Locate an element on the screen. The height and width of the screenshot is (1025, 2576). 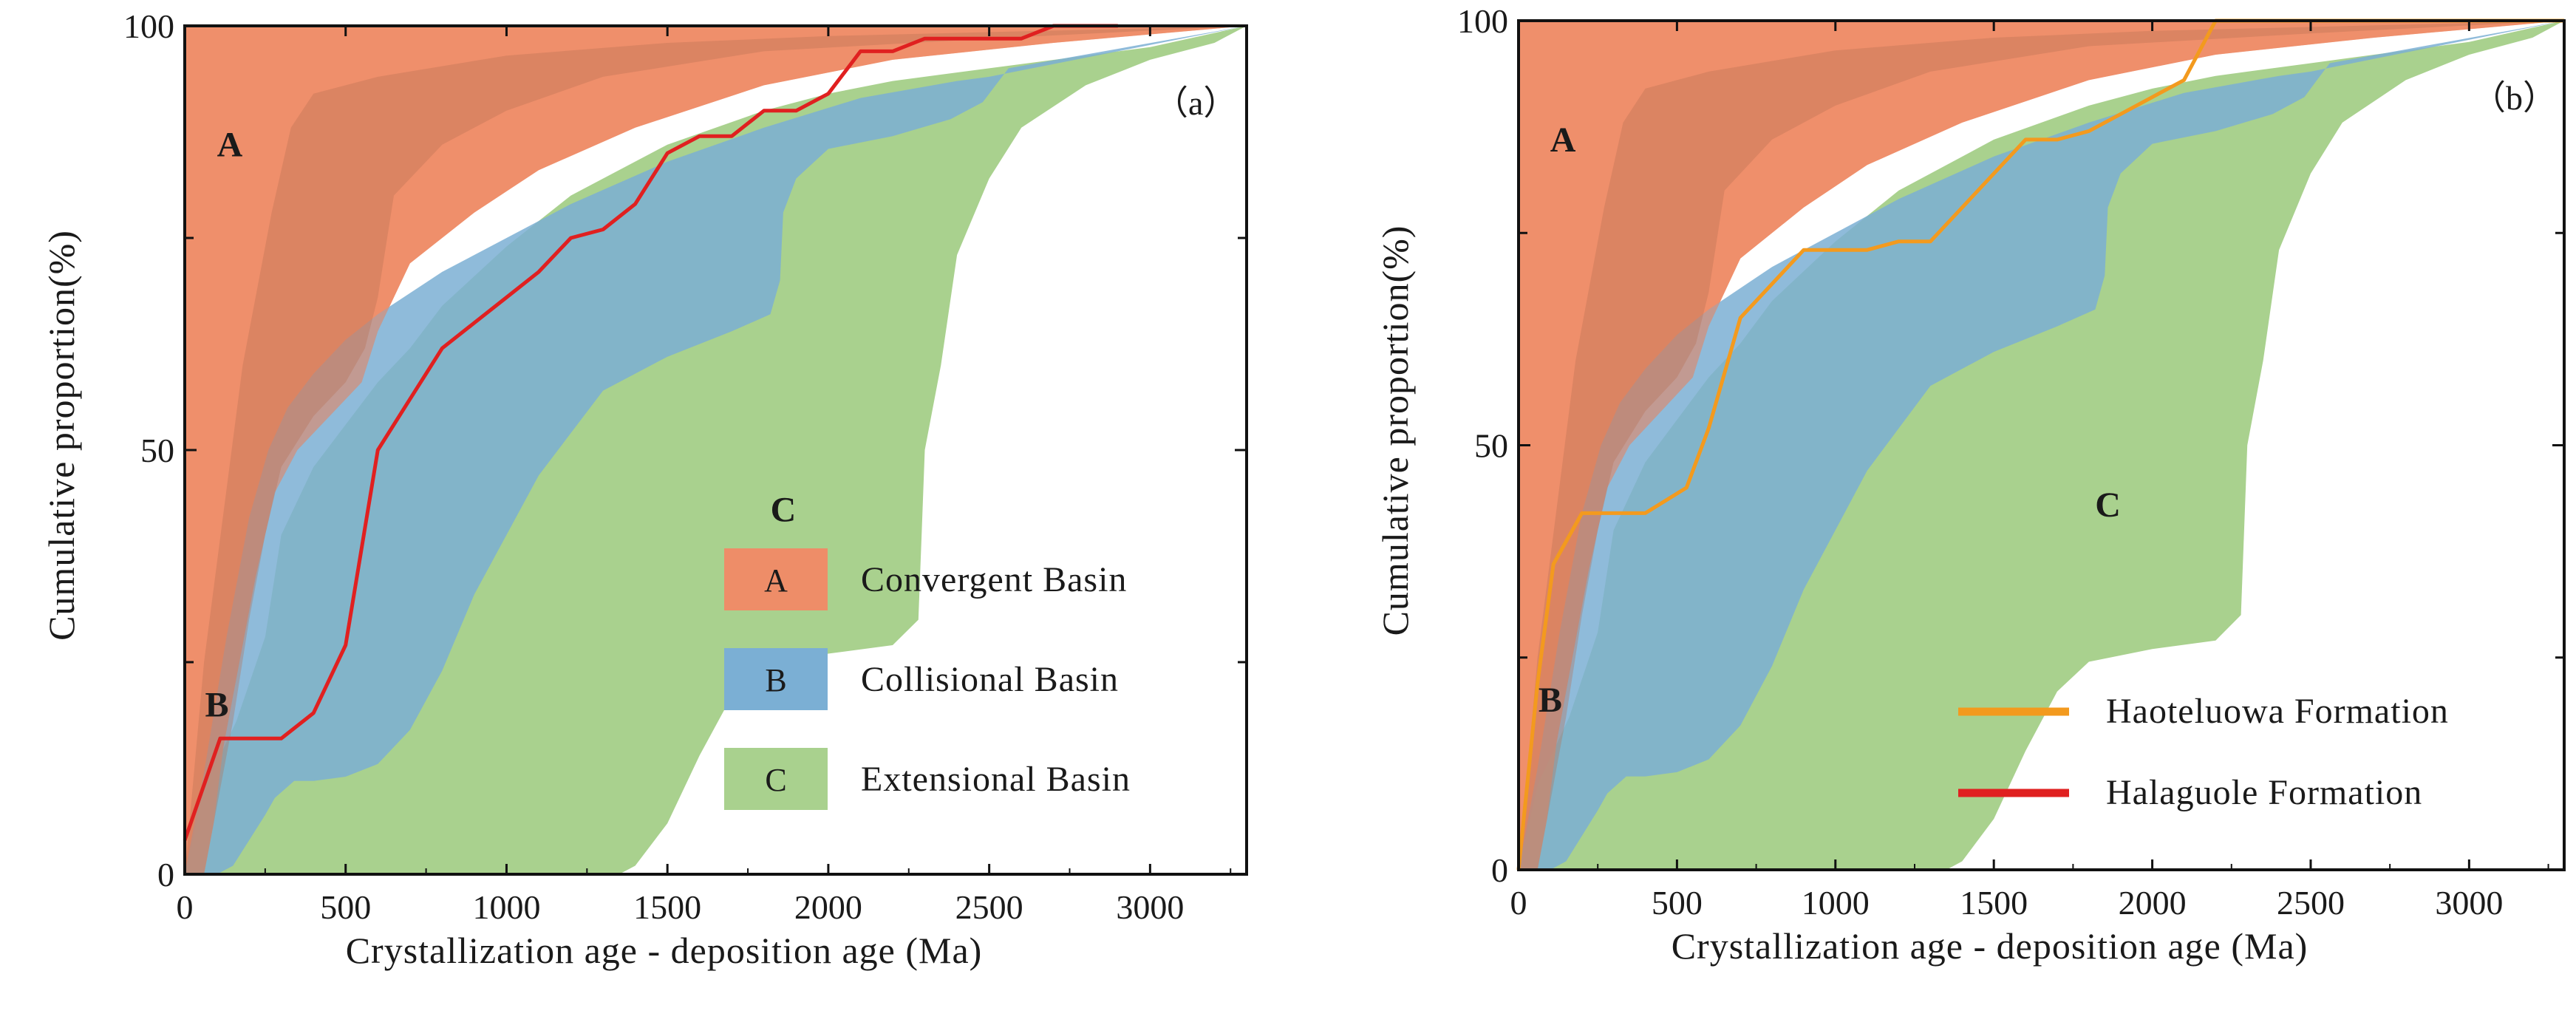
legend: Haoteluowa Formation Halaguole Formation is located at coordinates (2203, 752).